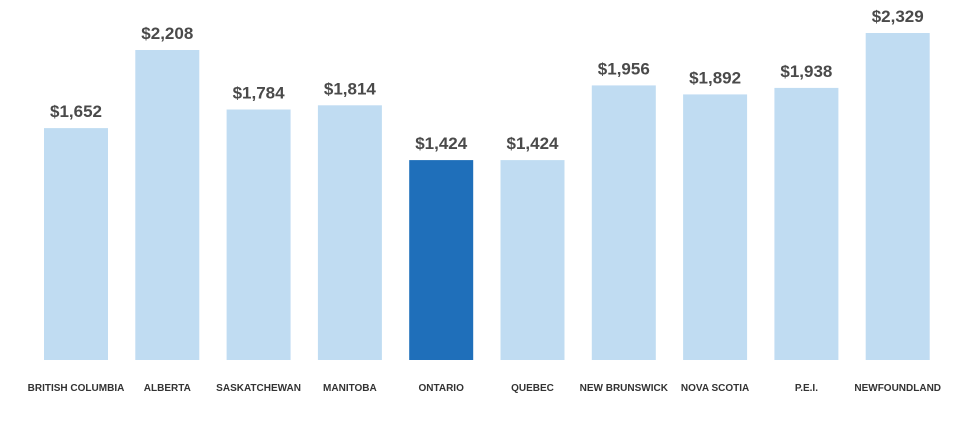 This screenshot has height=422, width=960. I want to click on category-label-saskatchewan: SASKATCHEWAN, so click(258, 388).